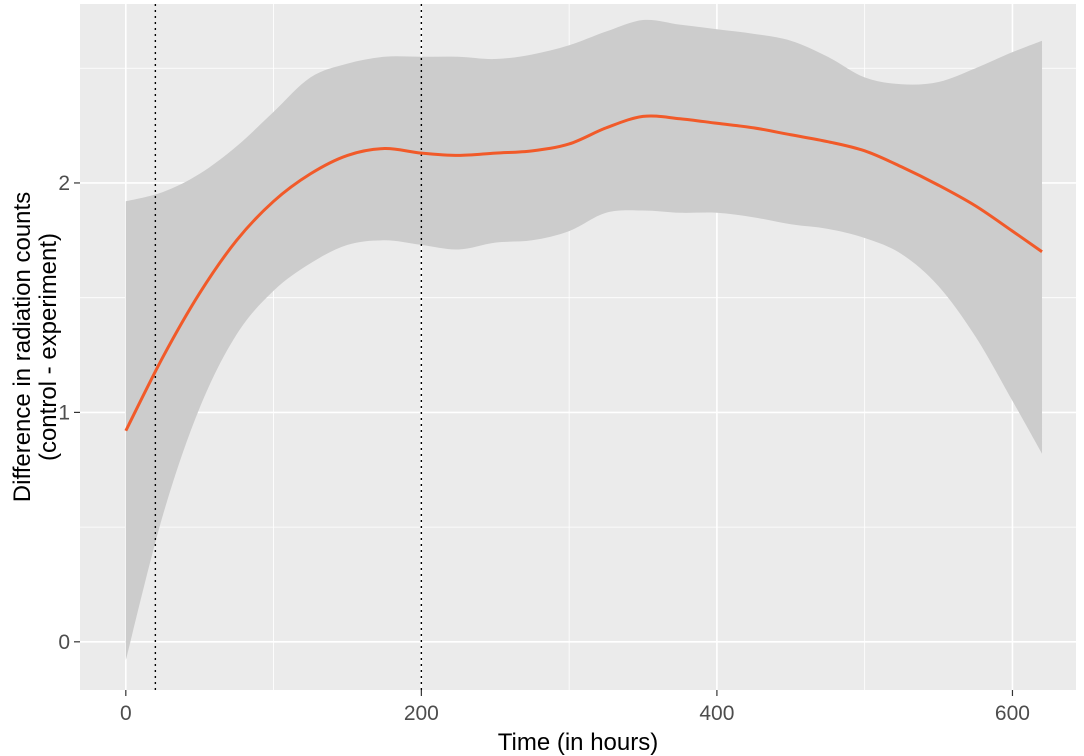 The width and height of the screenshot is (1084, 756). Describe the element at coordinates (1012, 713) in the screenshot. I see `x-tick-label: 600` at that location.